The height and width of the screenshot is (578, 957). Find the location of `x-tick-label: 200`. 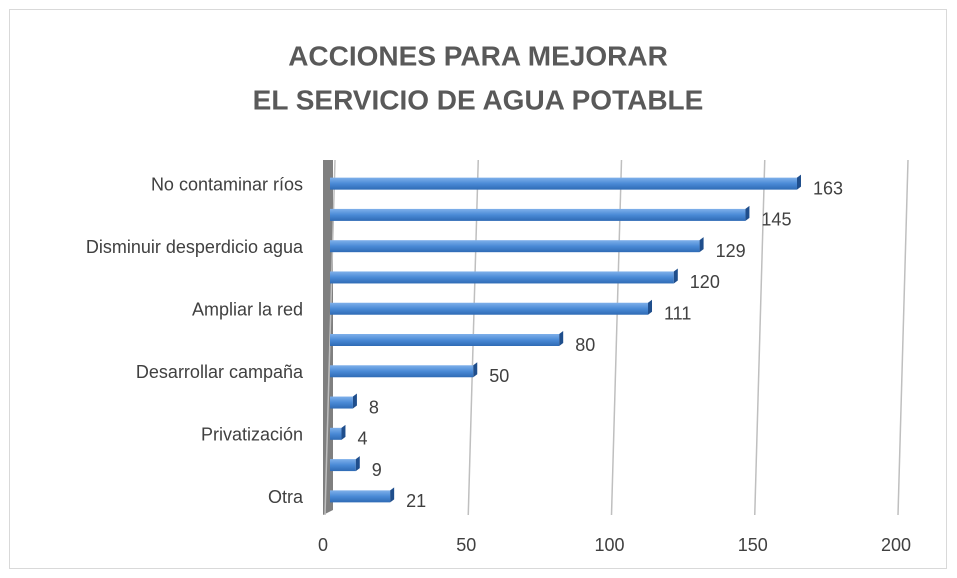

x-tick-label: 200 is located at coordinates (896, 545).